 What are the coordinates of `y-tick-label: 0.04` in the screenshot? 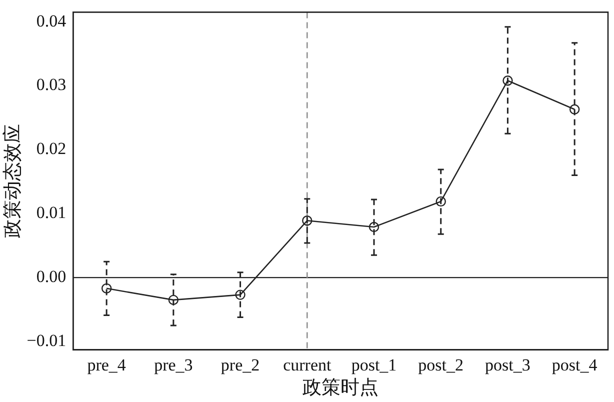 It's located at (51, 20).